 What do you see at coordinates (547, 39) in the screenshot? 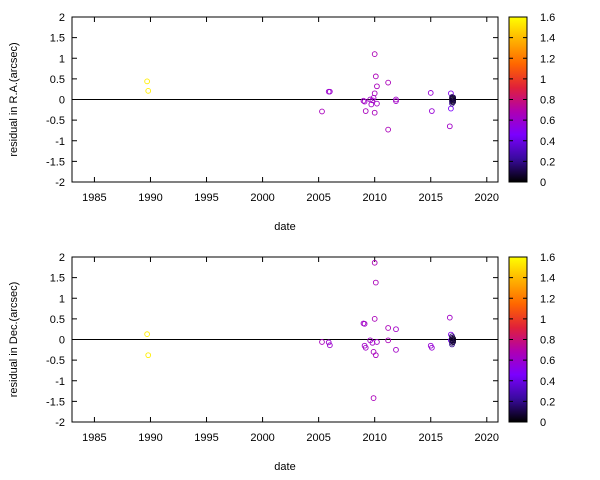
I see `colorbar-tick-label: 1.4` at bounding box center [547, 39].